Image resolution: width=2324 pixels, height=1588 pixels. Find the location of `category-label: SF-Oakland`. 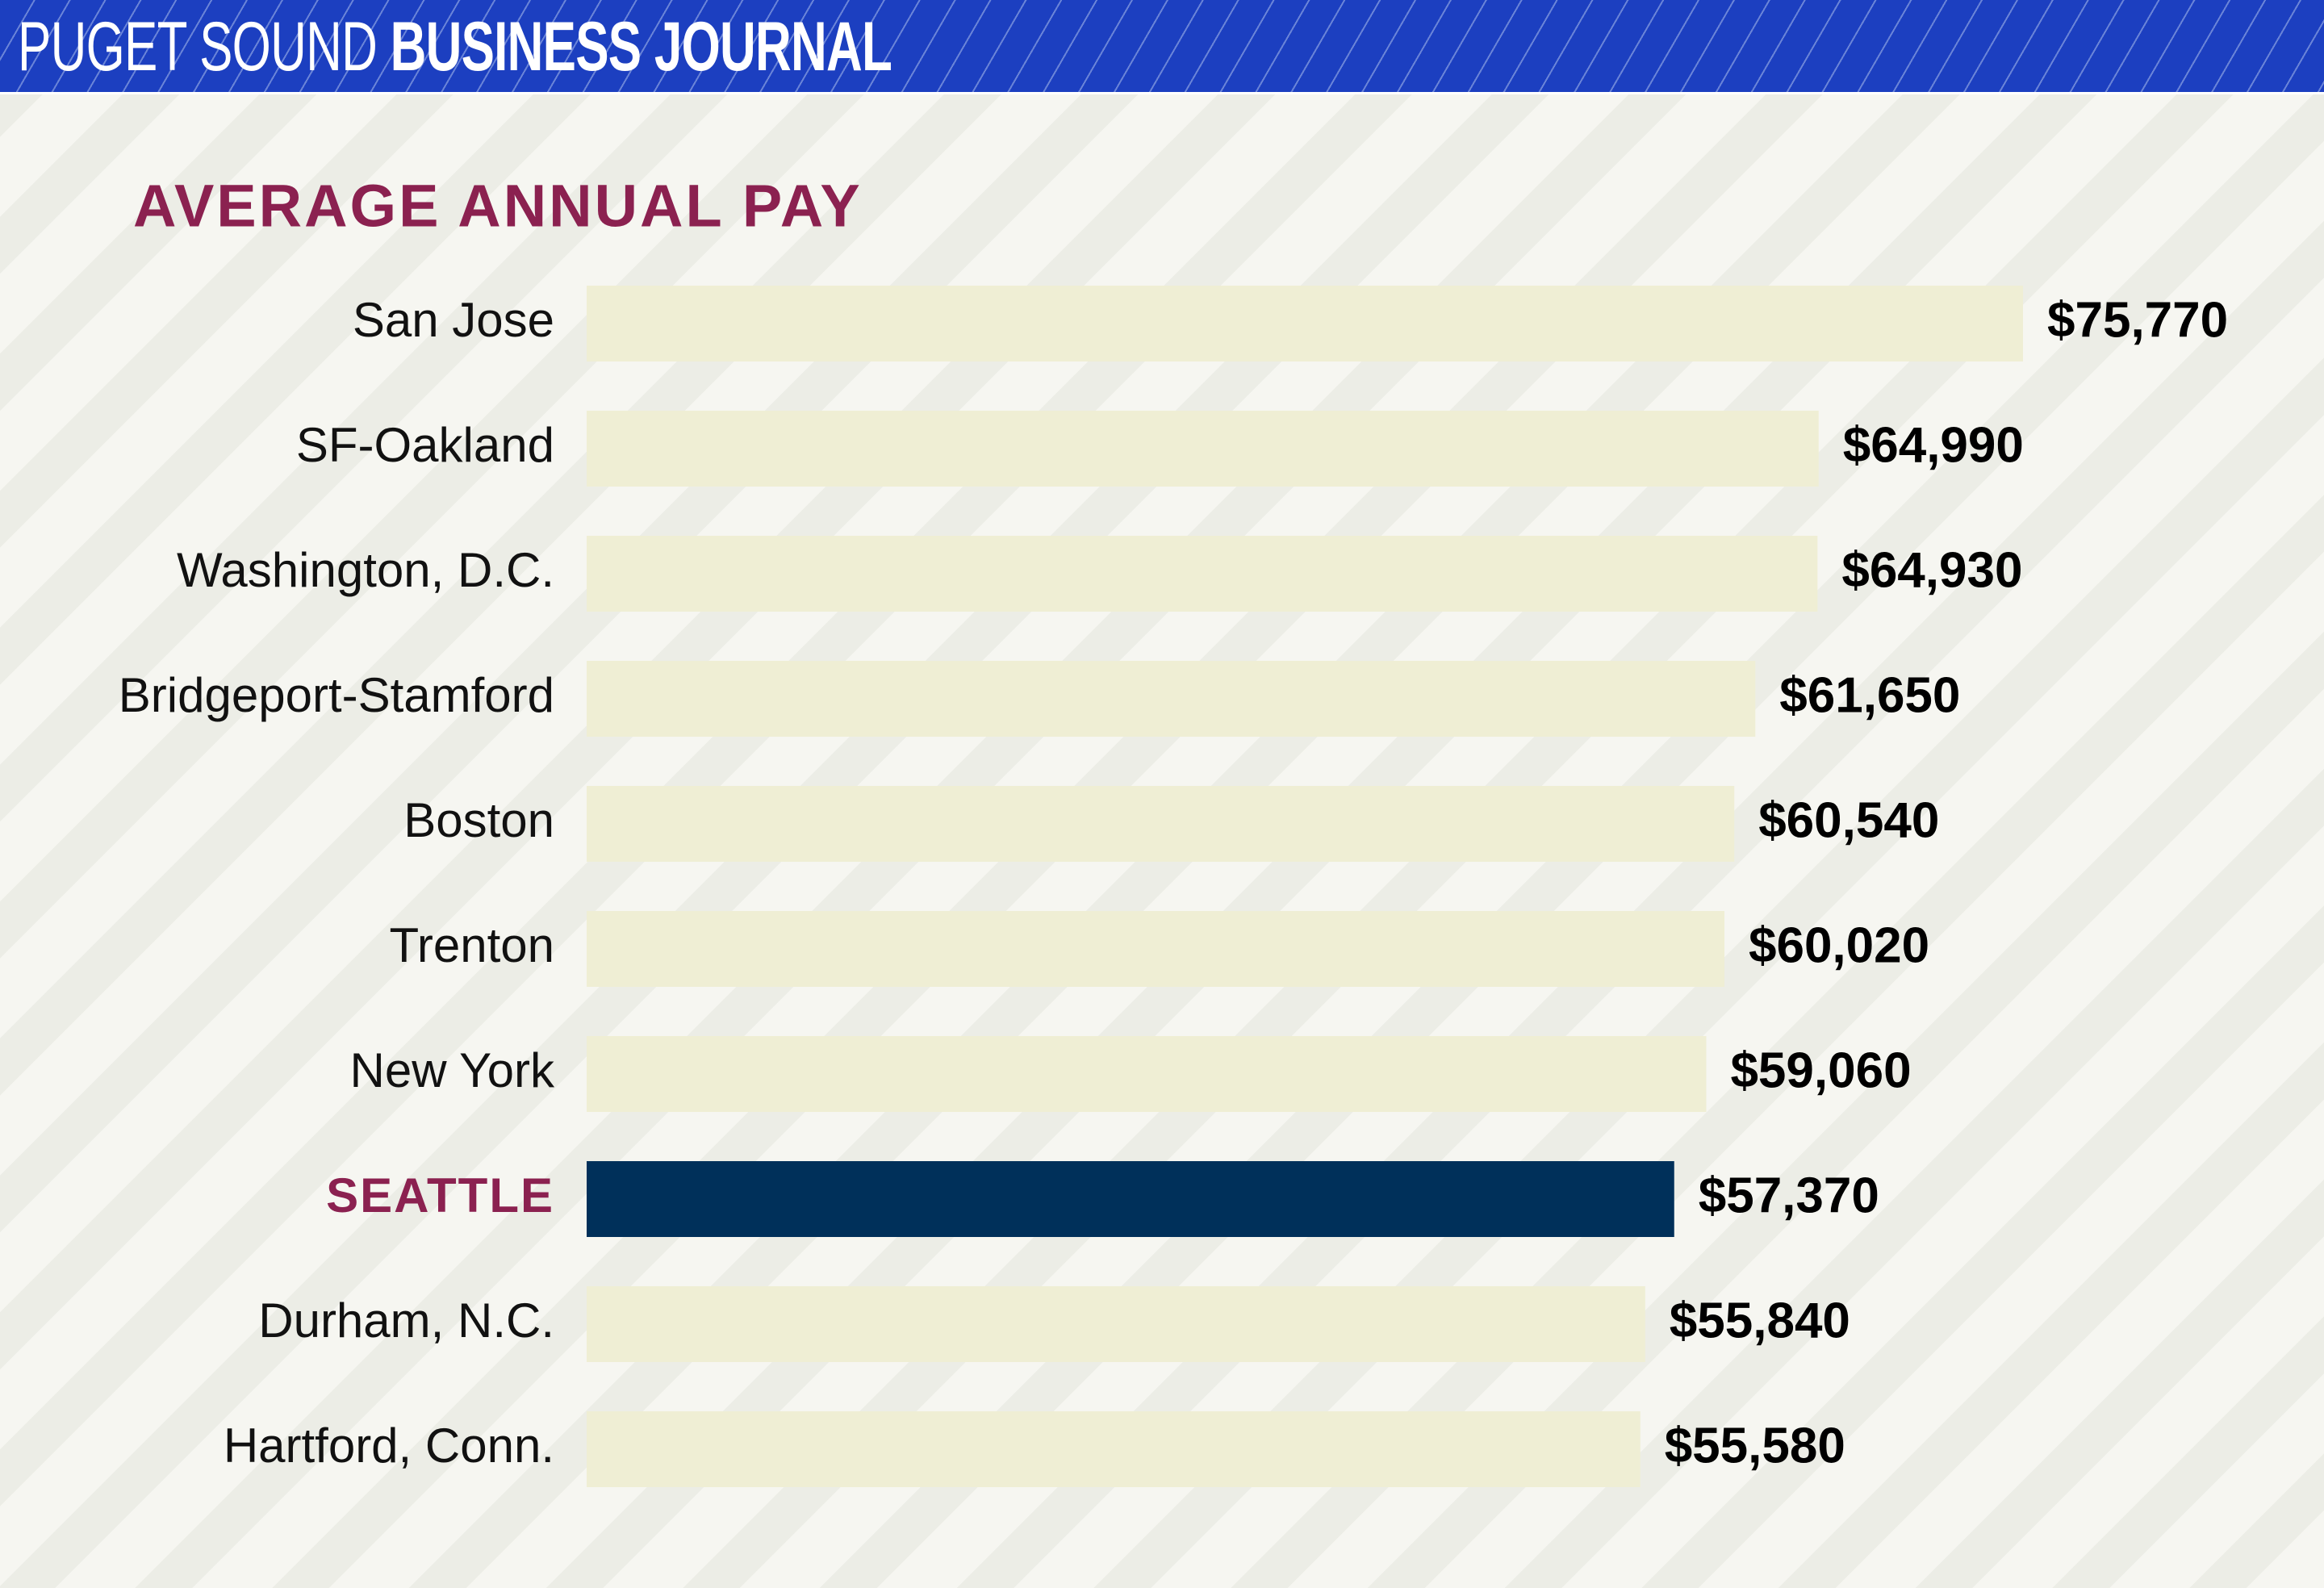

category-label: SF-Oakland is located at coordinates (425, 445).